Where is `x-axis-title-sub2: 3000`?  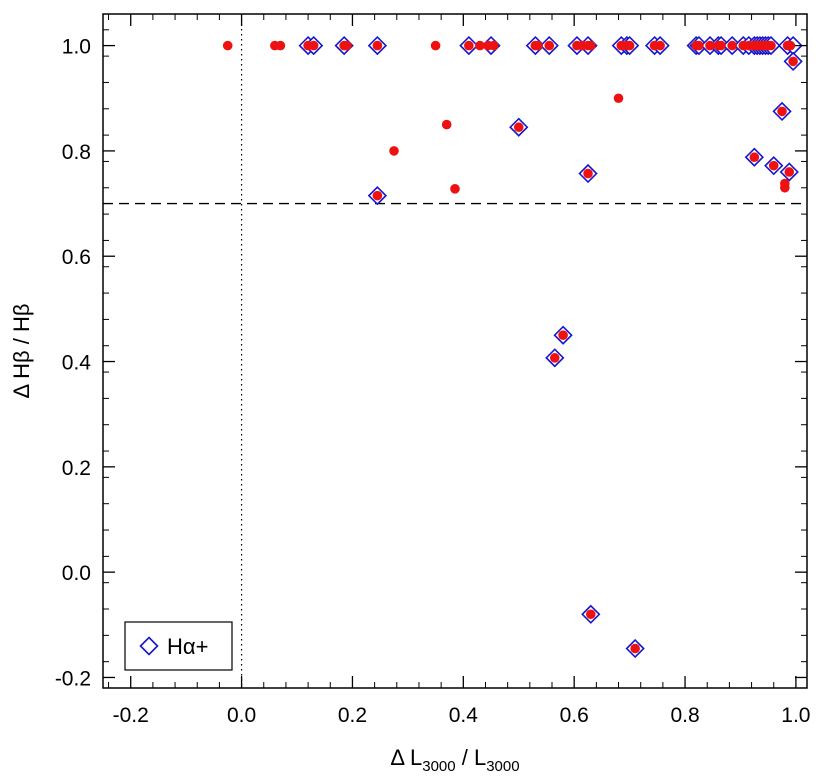 x-axis-title-sub2: 3000 is located at coordinates (502, 766).